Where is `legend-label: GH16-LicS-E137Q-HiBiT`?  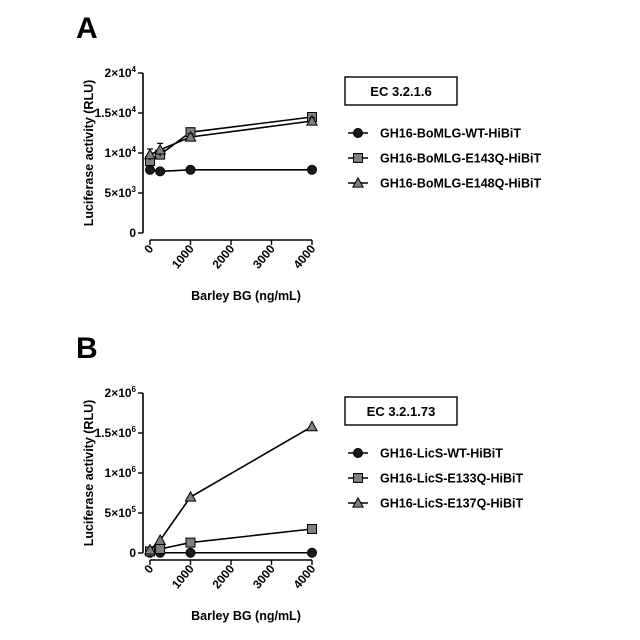
legend-label: GH16-LicS-E137Q-HiBiT is located at coordinates (451, 504).